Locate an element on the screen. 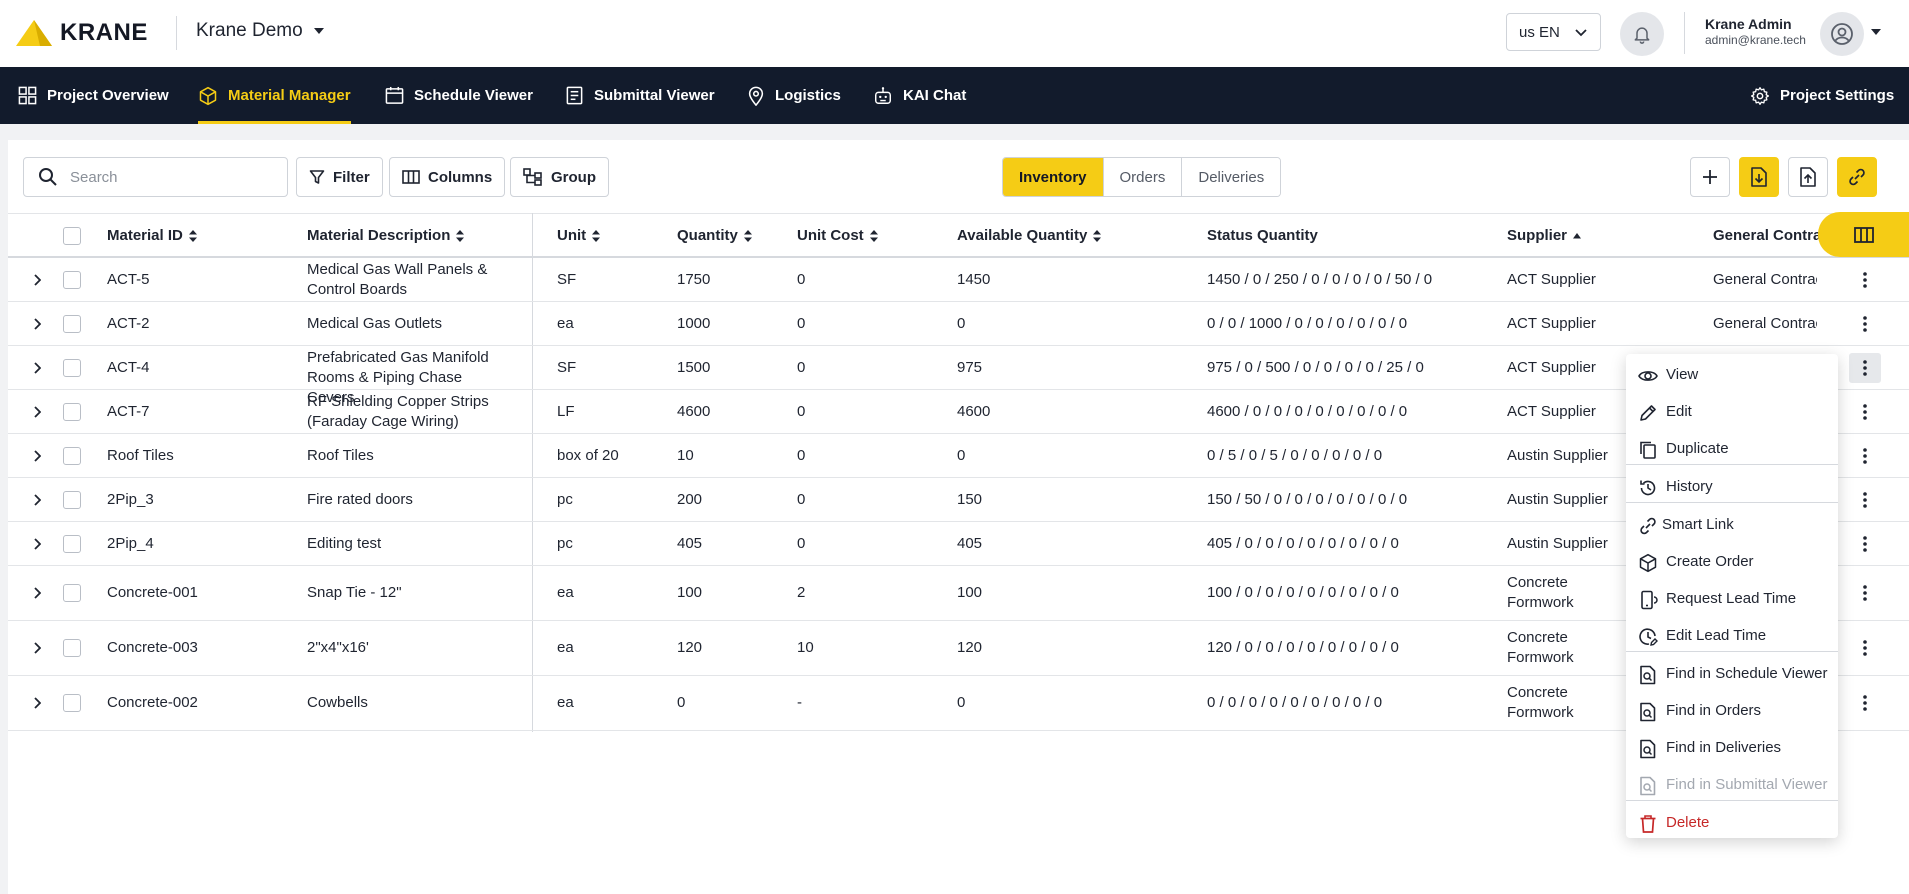  menu-label: Find in Orders is located at coordinates (1714, 710).